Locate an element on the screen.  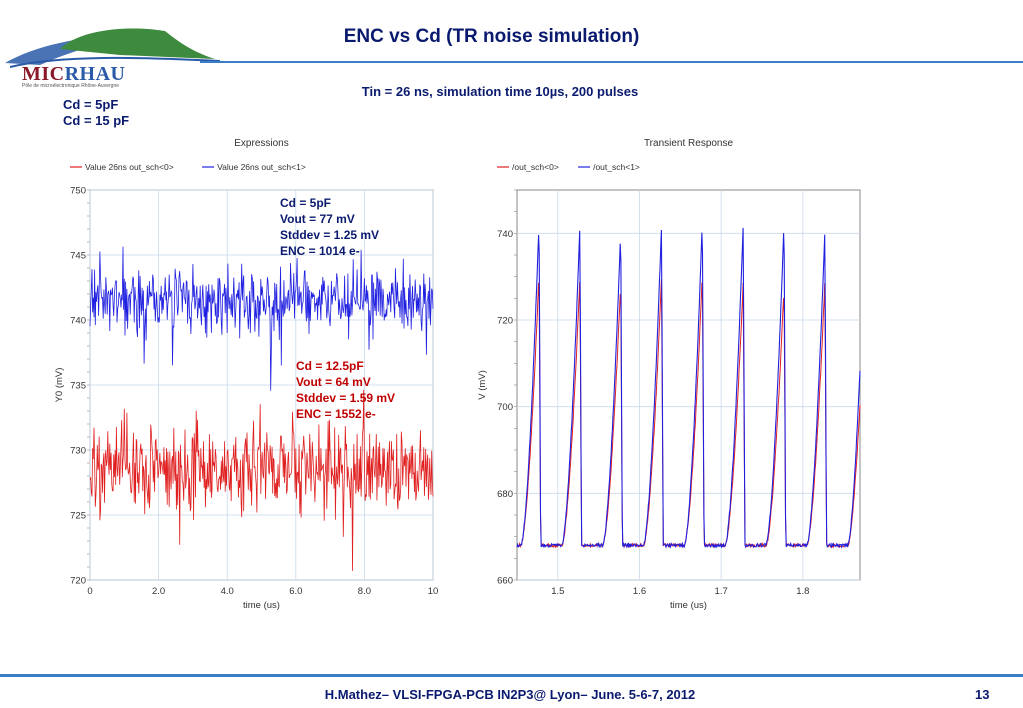
x-tick-label: 4.0 is located at coordinates (227, 591).